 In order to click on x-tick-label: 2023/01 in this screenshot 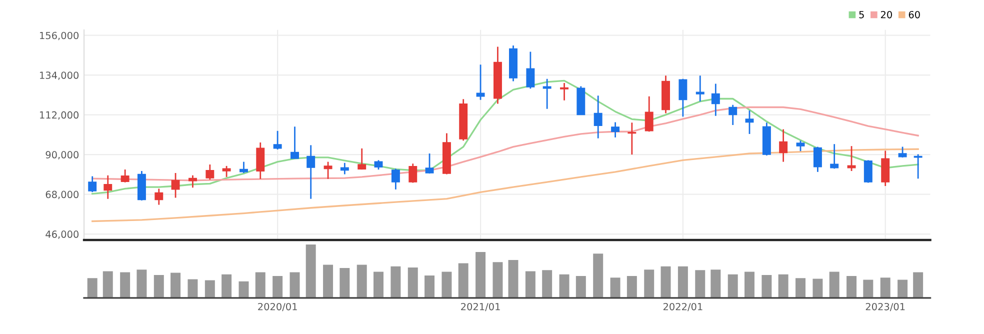, I will do `click(885, 307)`.